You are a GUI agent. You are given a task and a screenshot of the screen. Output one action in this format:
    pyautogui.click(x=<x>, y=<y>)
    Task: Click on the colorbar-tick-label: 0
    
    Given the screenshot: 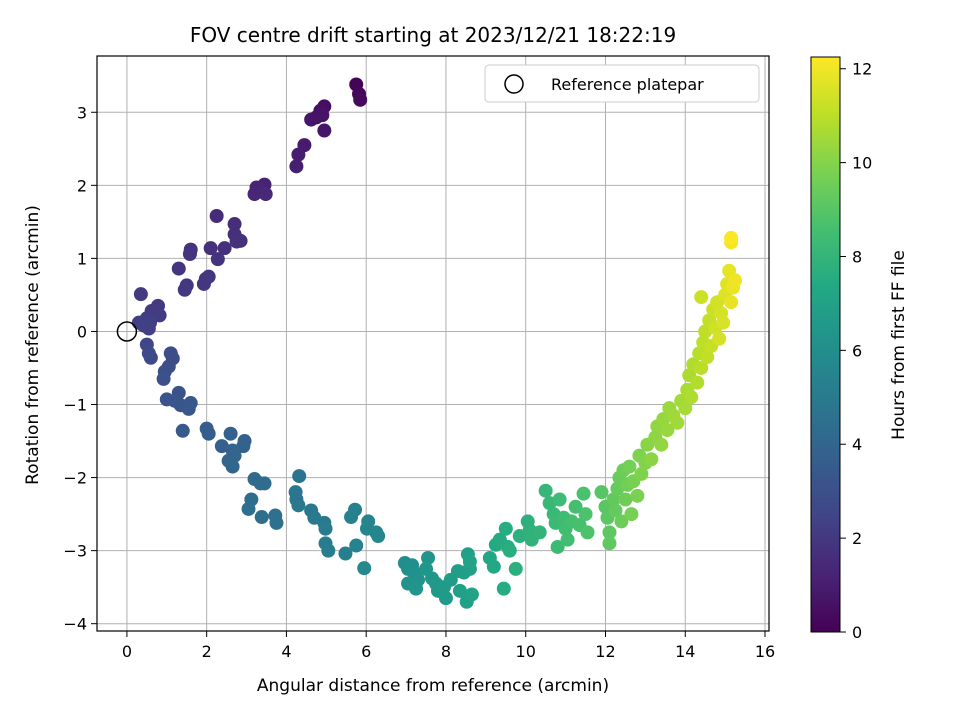 What is the action you would take?
    pyautogui.click(x=857, y=632)
    